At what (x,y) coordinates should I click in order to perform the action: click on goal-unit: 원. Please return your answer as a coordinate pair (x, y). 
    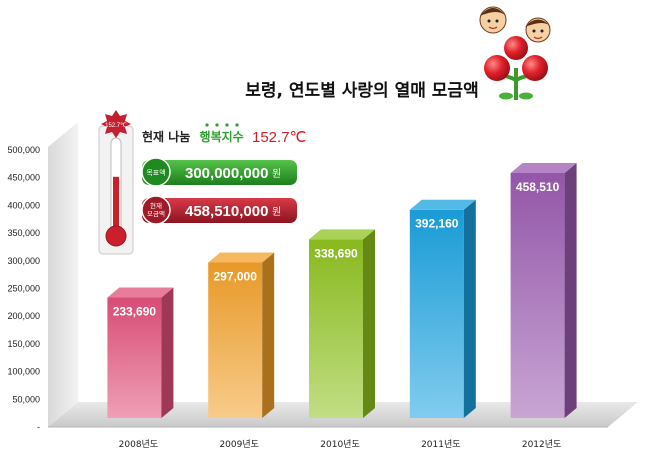
    Looking at the image, I should click on (276, 174).